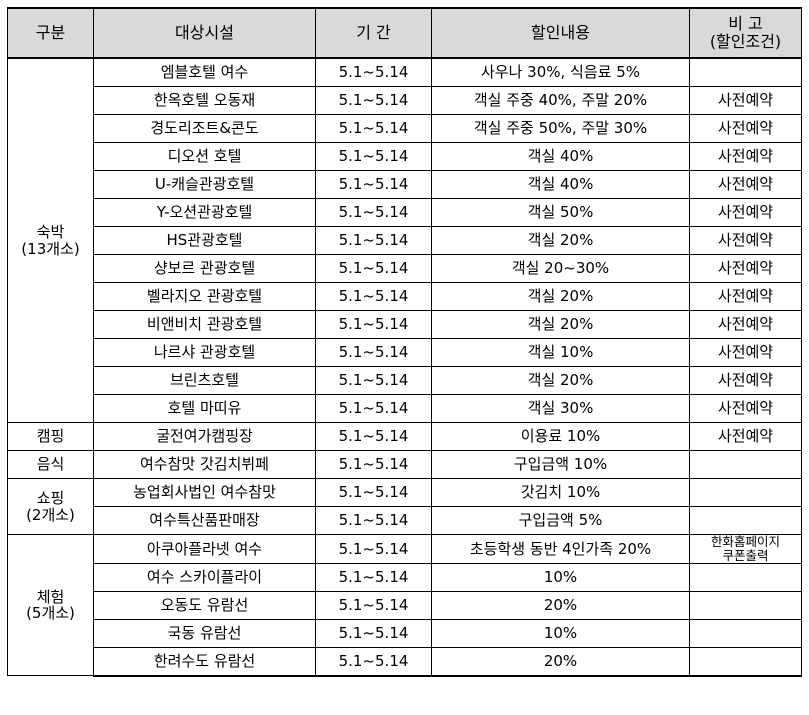  I want to click on category-cell: 체험 (5개소), so click(50, 605).